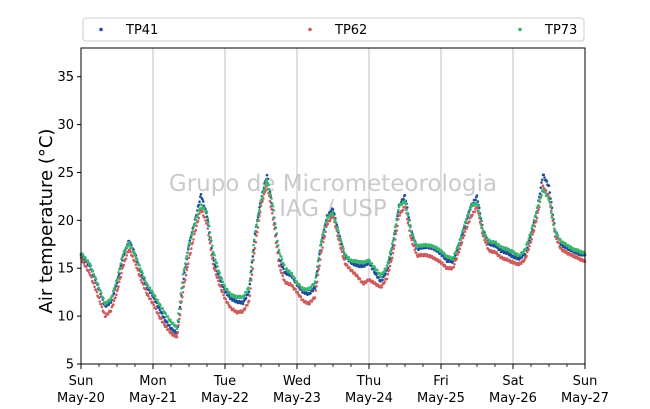 The width and height of the screenshot is (650, 409). I want to click on y-tick-label: 15, so click(65, 269).